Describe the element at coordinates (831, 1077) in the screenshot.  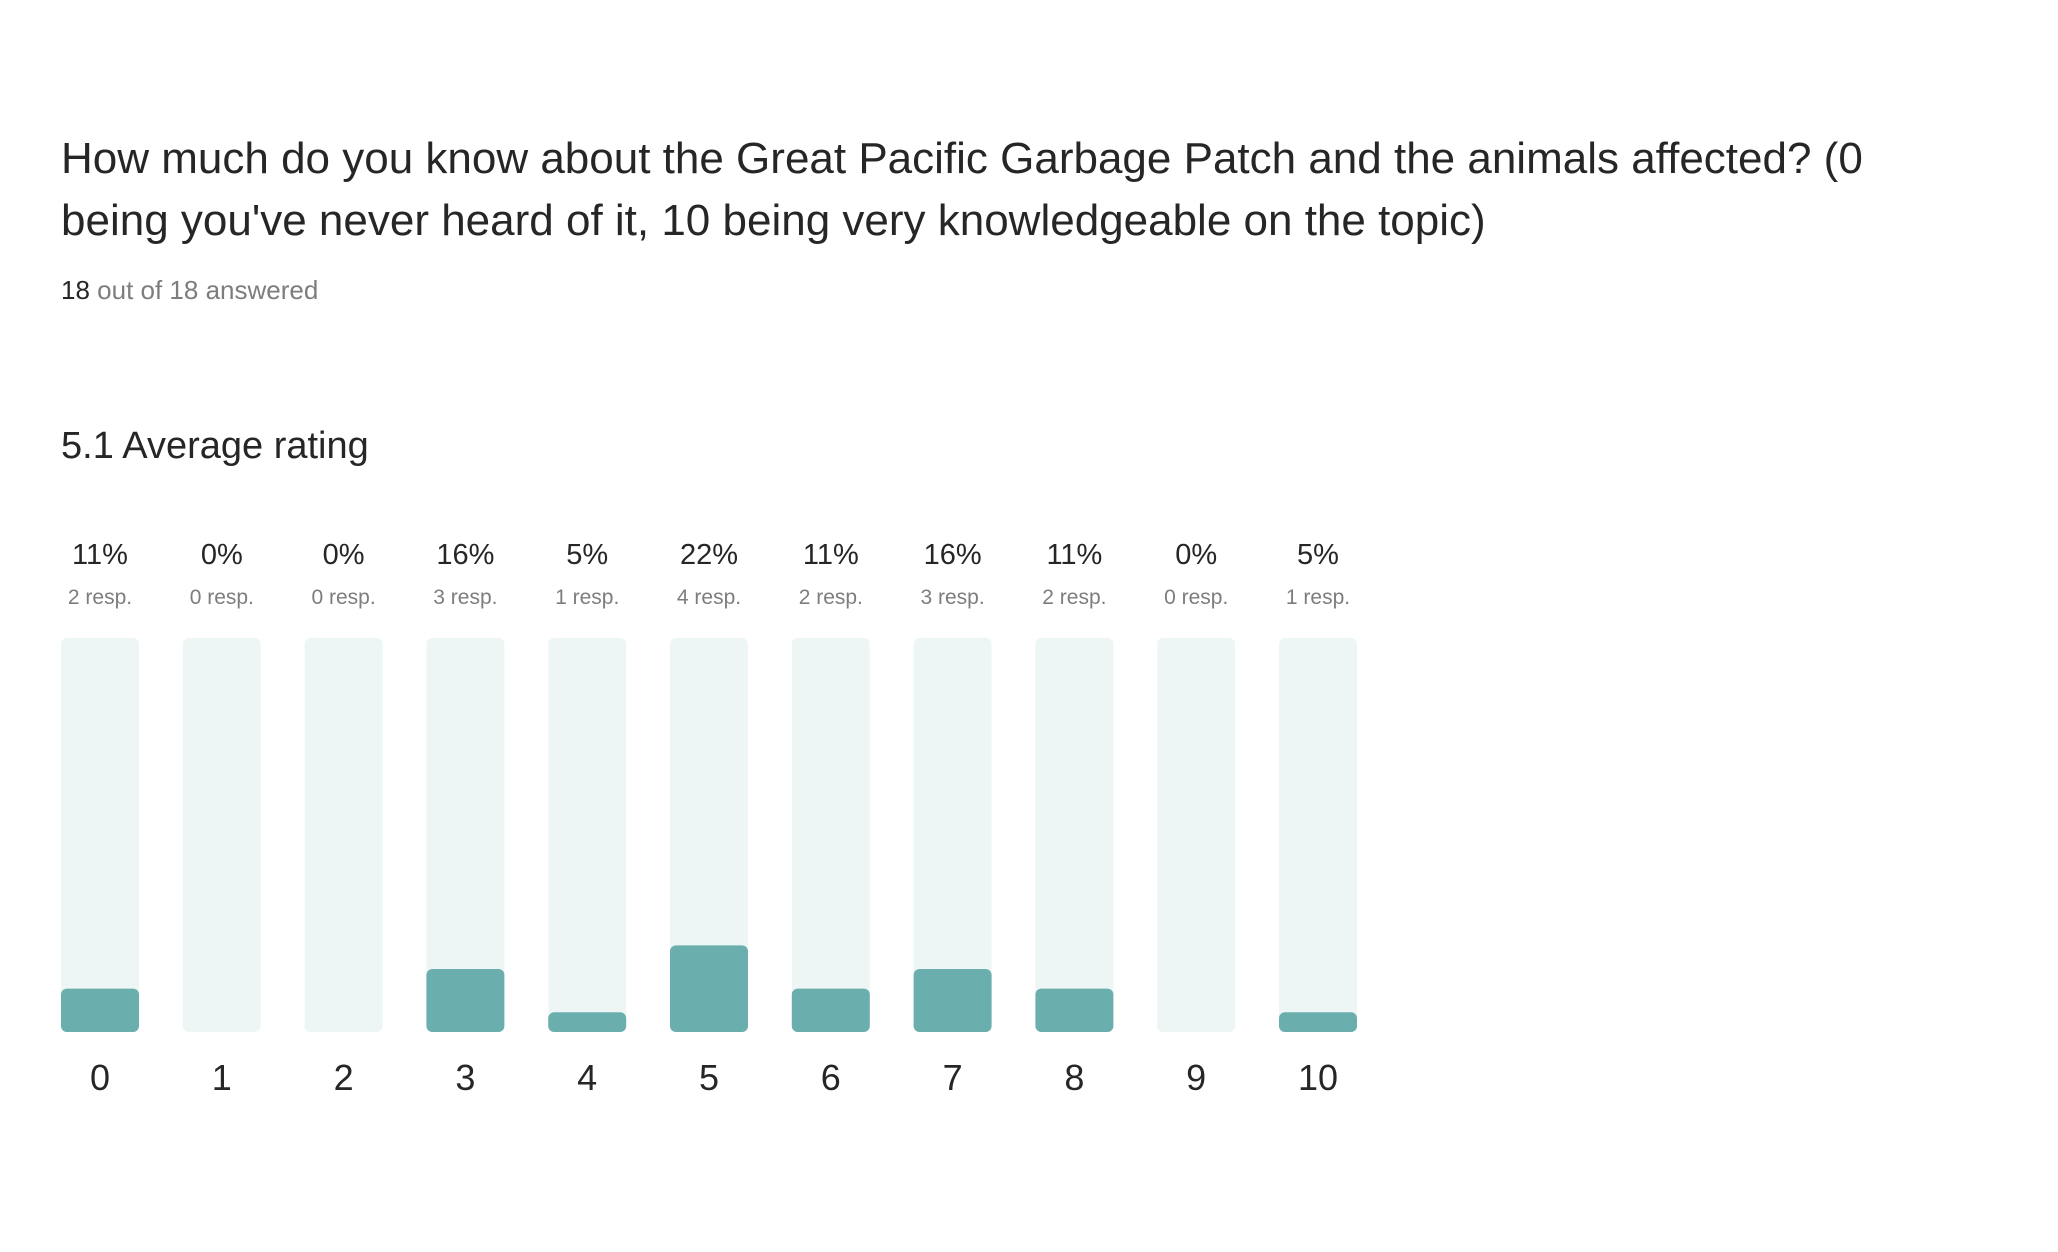
I see `rating-label: 6` at that location.